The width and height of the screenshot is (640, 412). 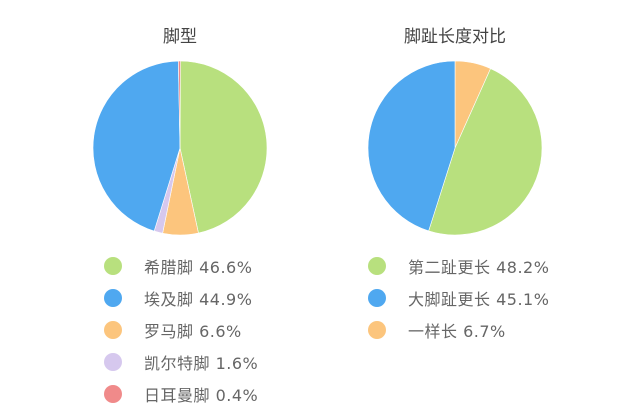 What do you see at coordinates (181, 394) in the screenshot?
I see `legend-item: 日耳曼脚 0.4%` at bounding box center [181, 394].